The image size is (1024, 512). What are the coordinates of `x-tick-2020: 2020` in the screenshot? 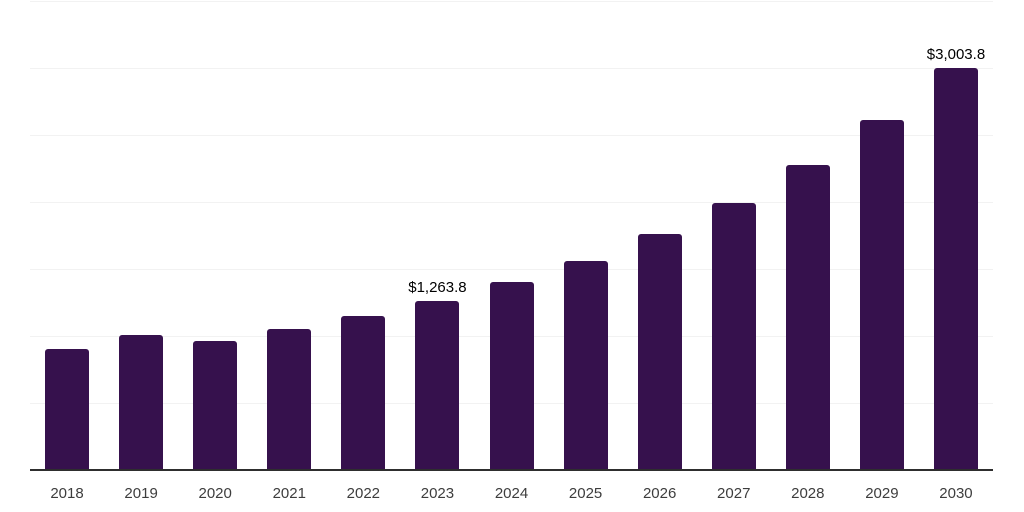 It's located at (215, 493).